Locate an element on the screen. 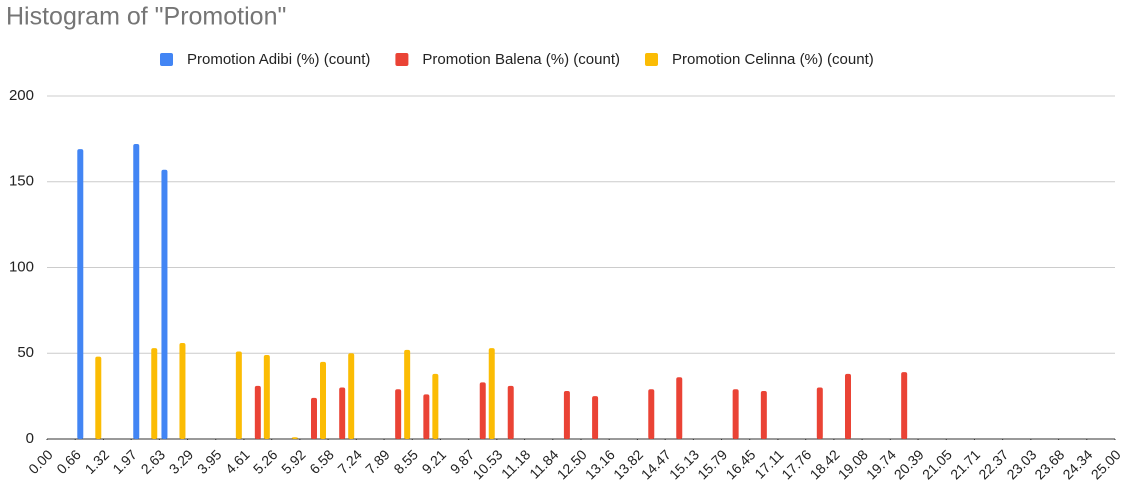  y-tick-label: 100 is located at coordinates (21, 266).